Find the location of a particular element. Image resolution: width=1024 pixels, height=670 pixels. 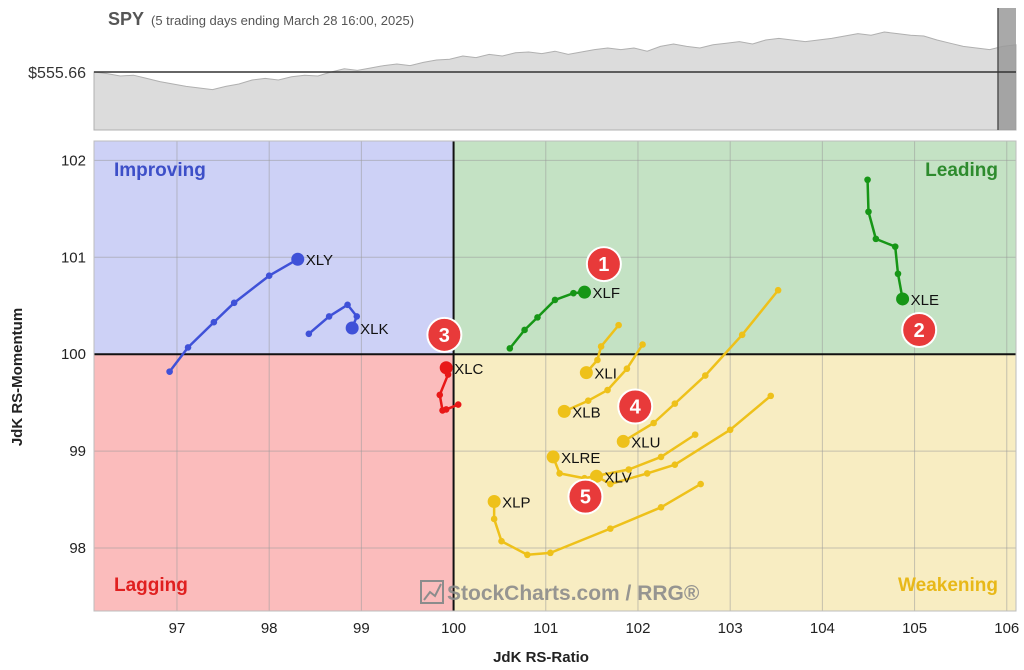

annotation-number: 5 is located at coordinates (585, 498).